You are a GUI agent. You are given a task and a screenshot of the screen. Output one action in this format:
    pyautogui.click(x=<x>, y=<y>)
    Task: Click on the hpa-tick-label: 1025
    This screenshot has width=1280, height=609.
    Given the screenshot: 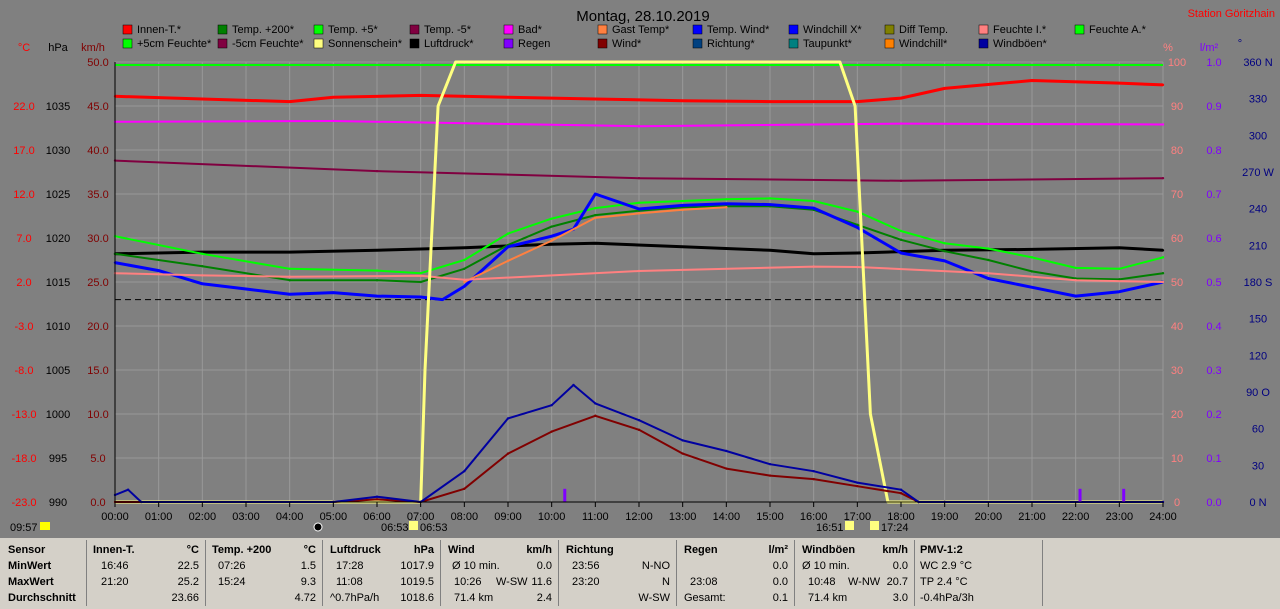 What is the action you would take?
    pyautogui.click(x=58, y=195)
    